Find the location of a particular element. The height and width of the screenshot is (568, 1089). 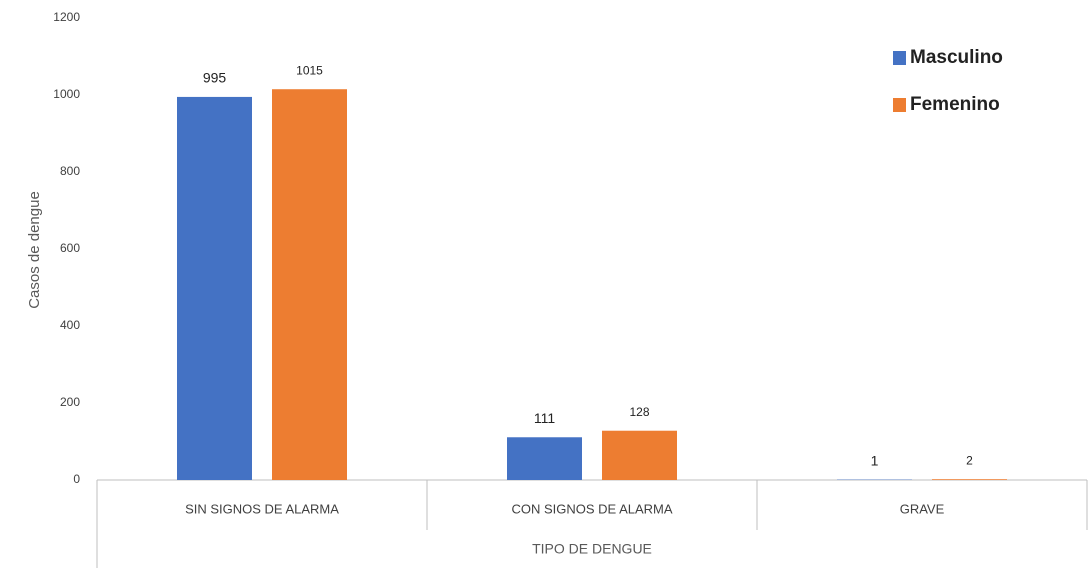

value-label: 1 is located at coordinates (875, 460).